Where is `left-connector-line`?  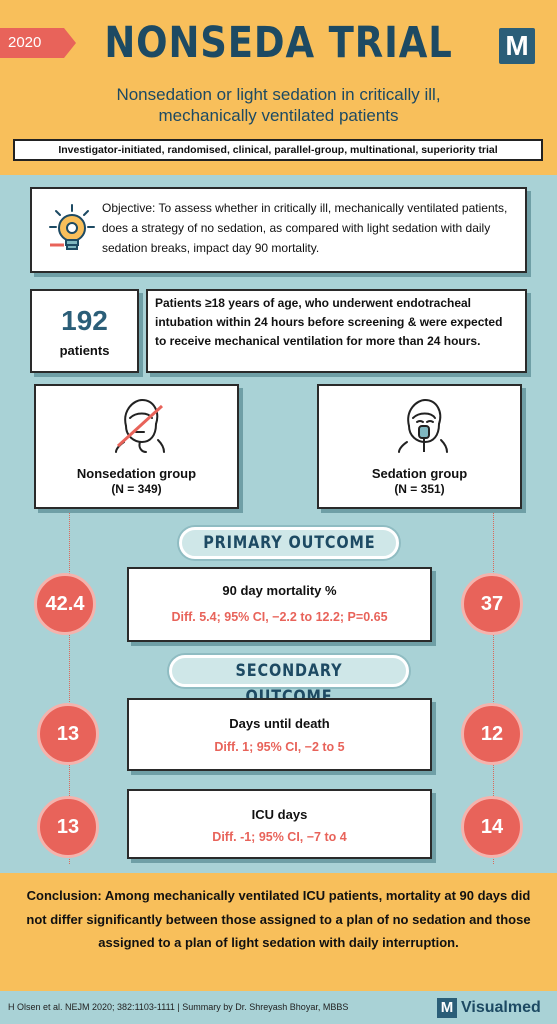
left-connector-line is located at coordinates (69, 686).